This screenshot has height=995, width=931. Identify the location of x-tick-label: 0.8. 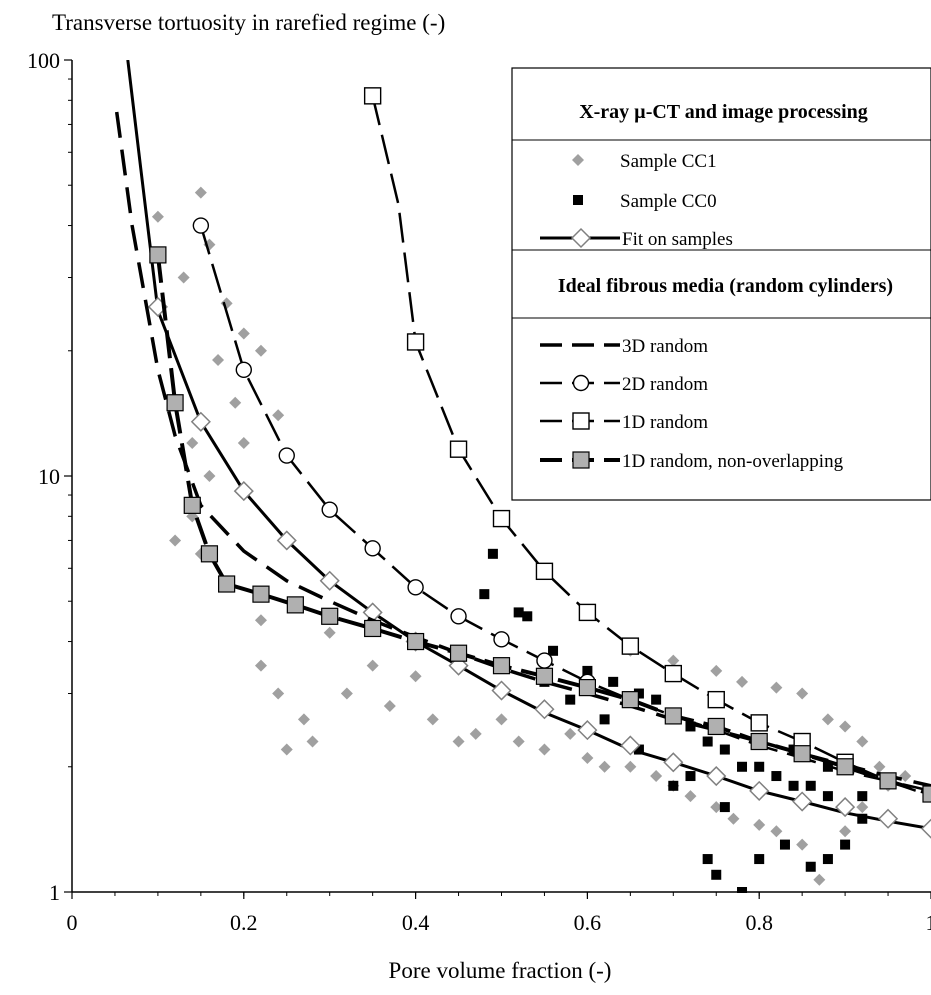
(759, 922).